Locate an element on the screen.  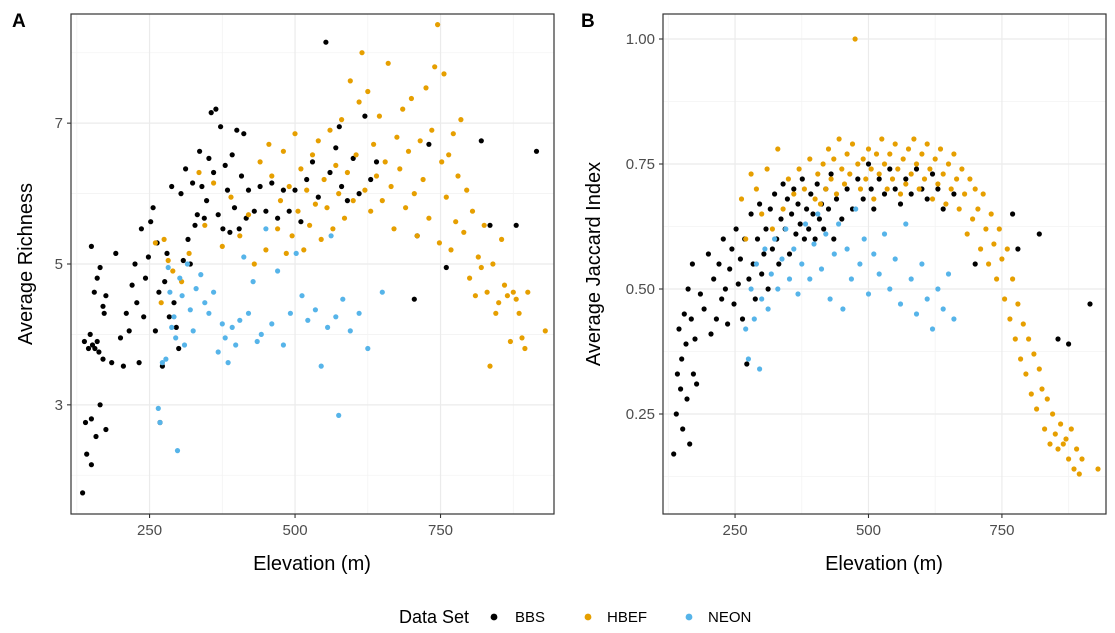
panel-a-y-axis-title: Average Richness is located at coordinates (26, 264).